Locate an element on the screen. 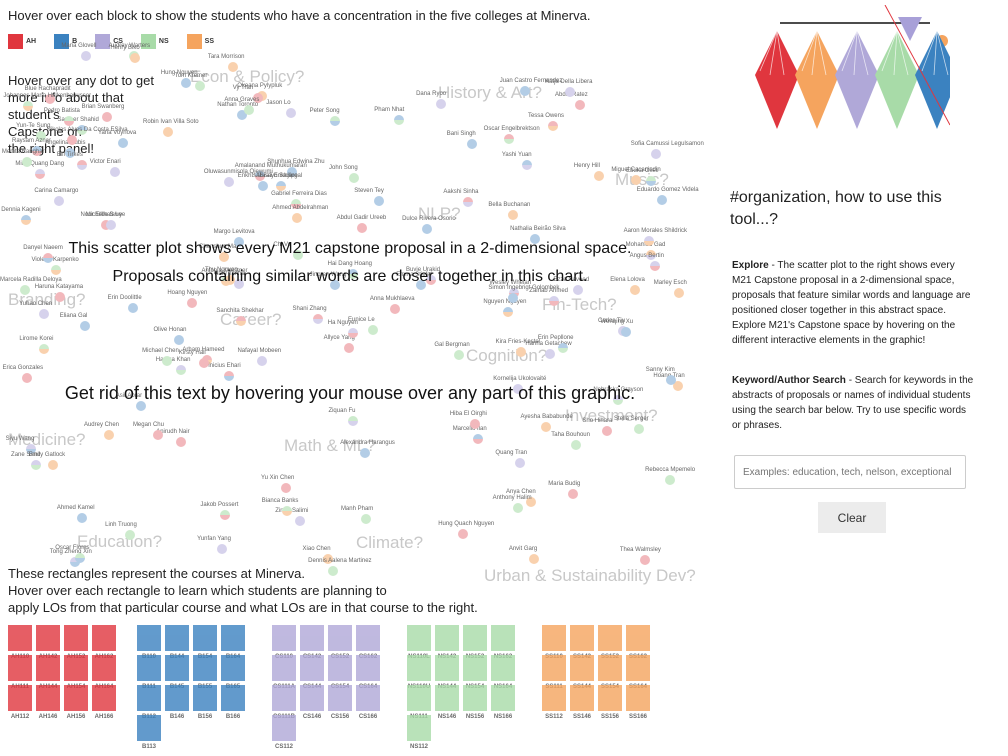 This screenshot has height=756, width=1008. course-block: NS156 is located at coordinates (475, 702).